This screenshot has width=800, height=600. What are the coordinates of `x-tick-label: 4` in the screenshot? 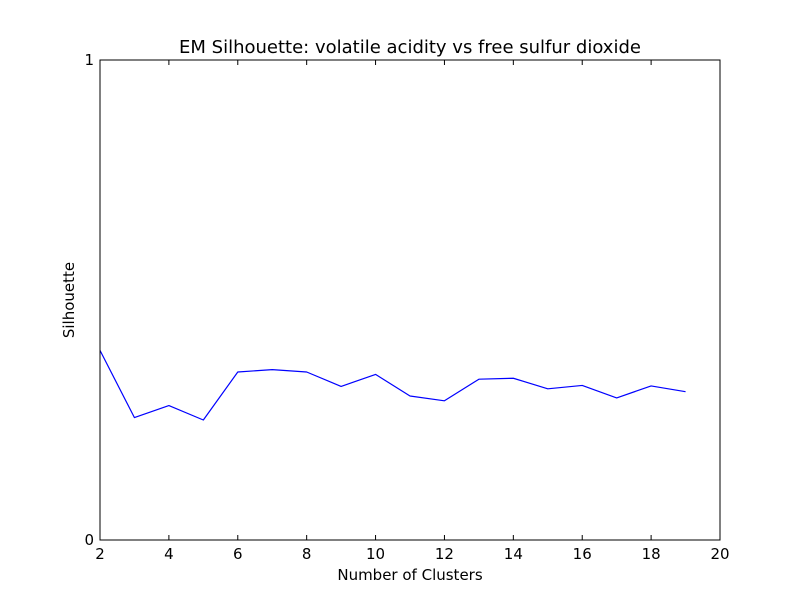 It's located at (169, 554).